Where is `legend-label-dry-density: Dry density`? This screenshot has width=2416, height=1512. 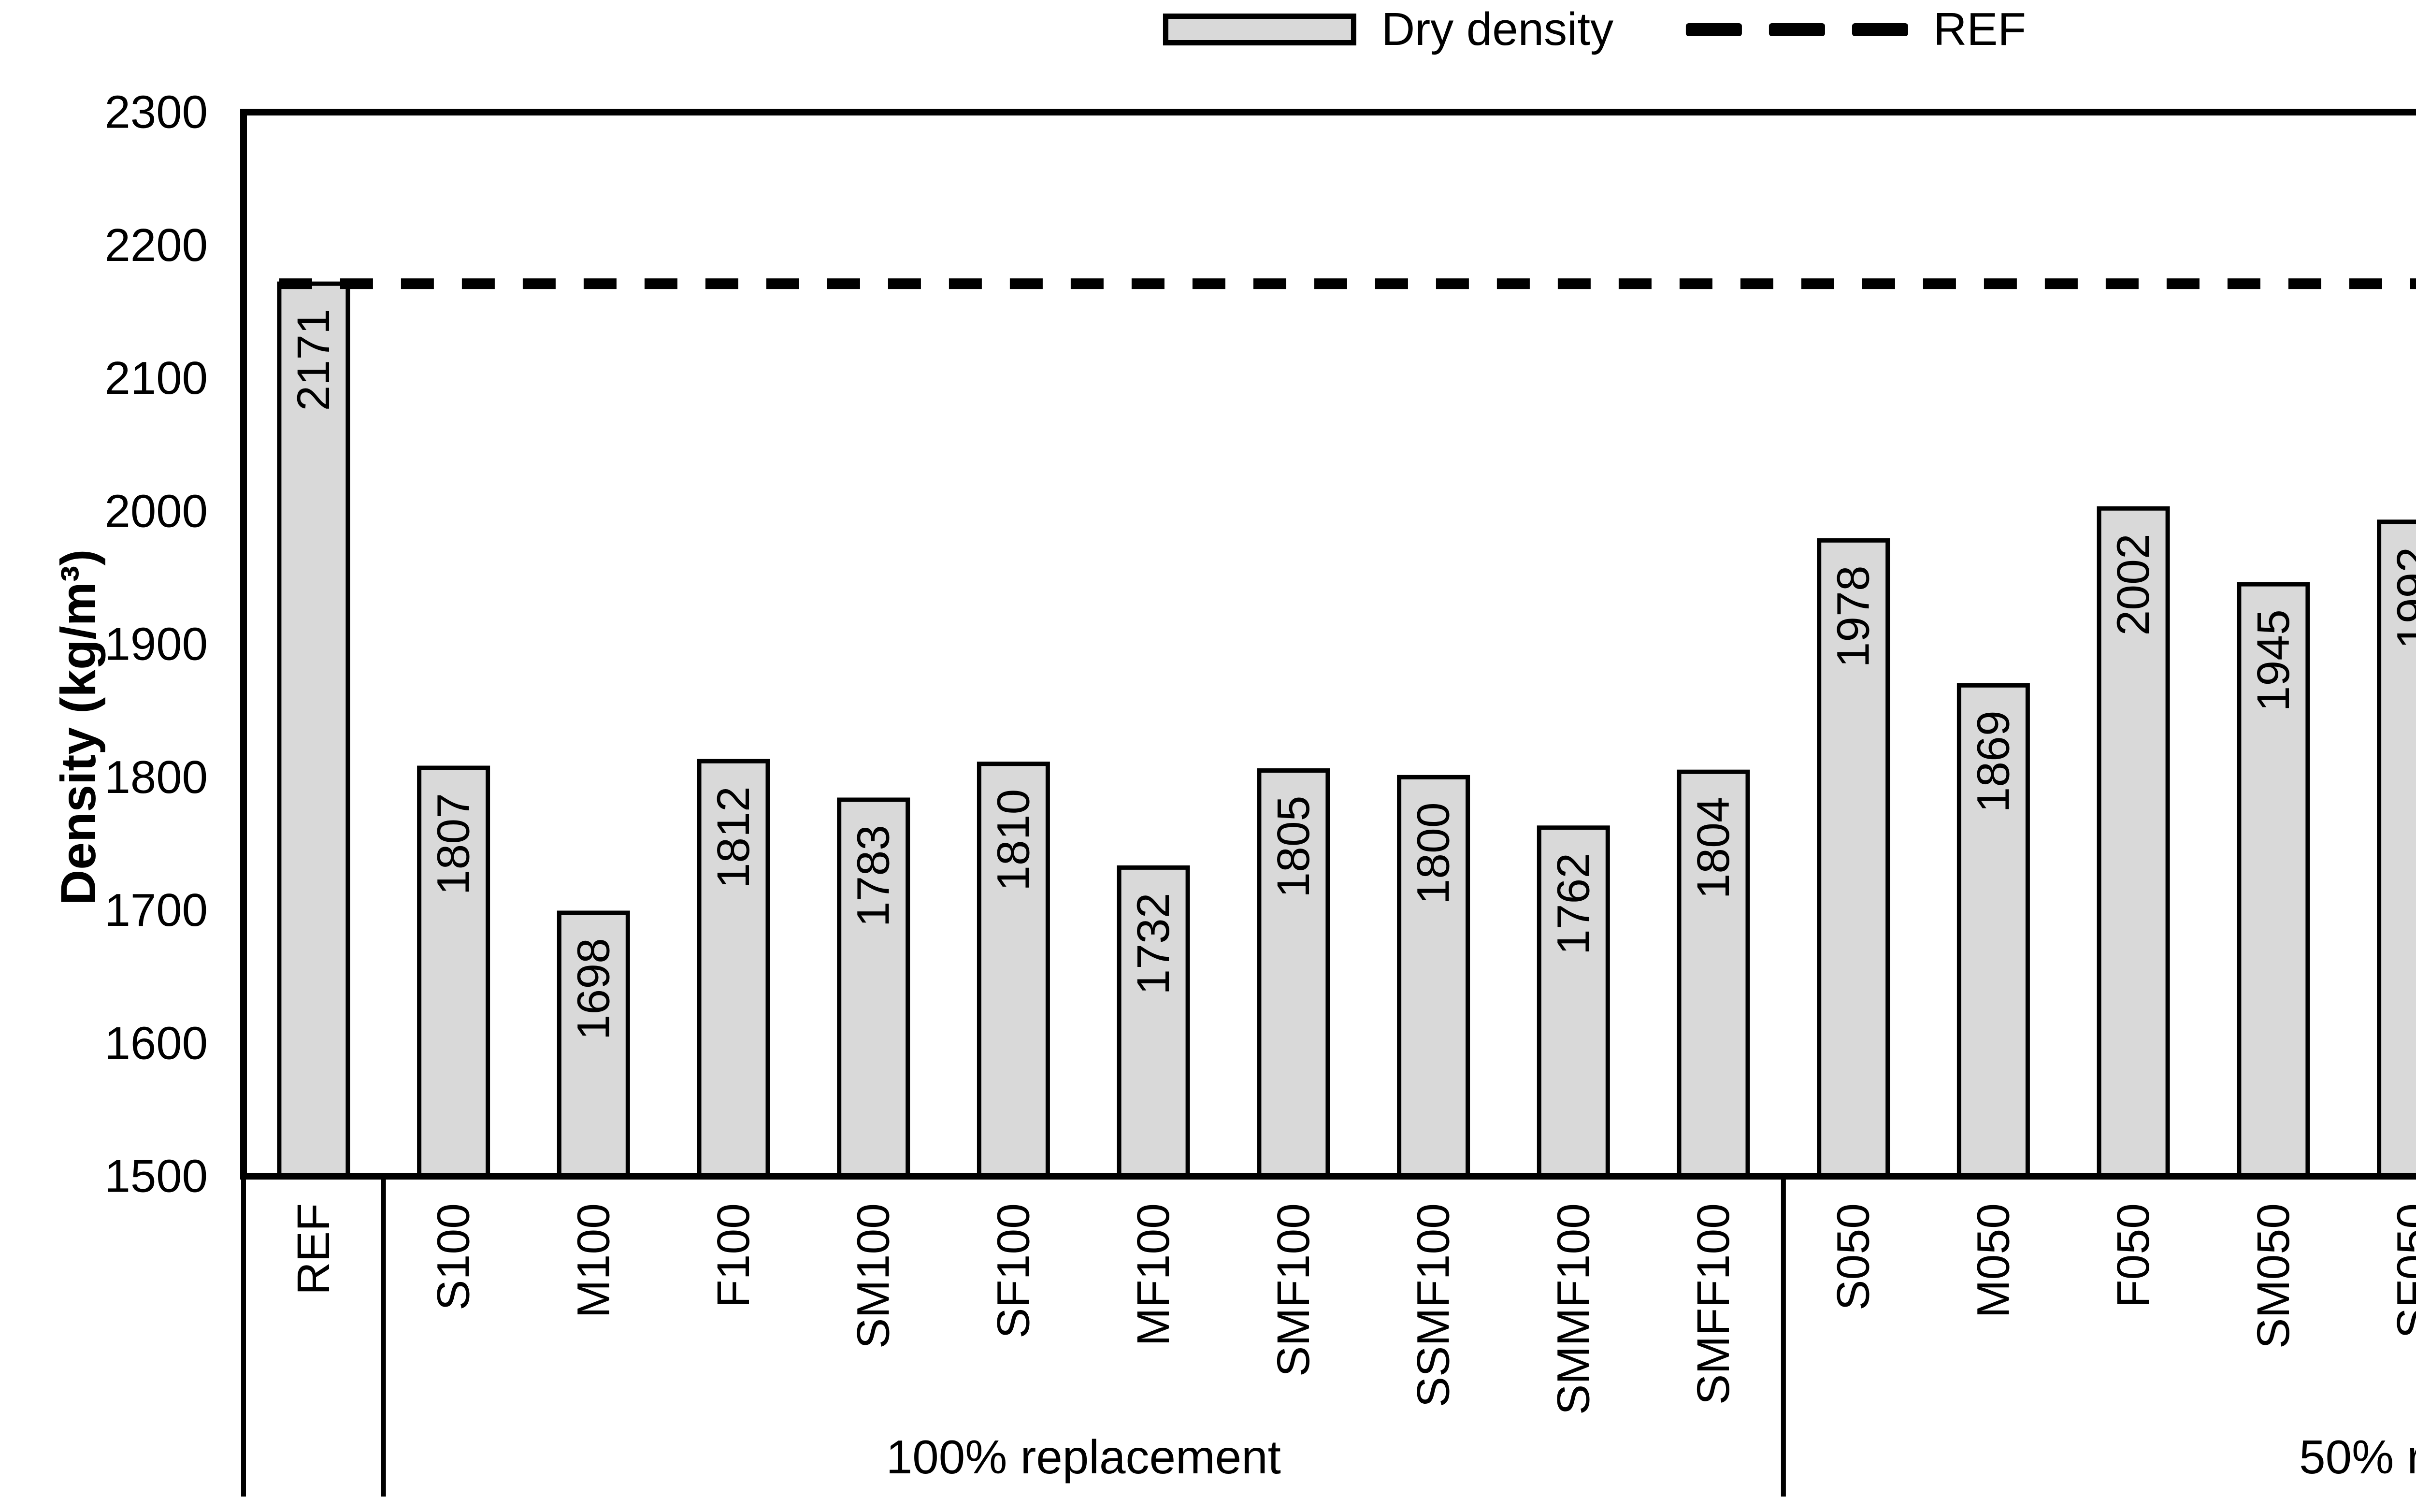
legend-label-dry-density: Dry density is located at coordinates (1497, 29).